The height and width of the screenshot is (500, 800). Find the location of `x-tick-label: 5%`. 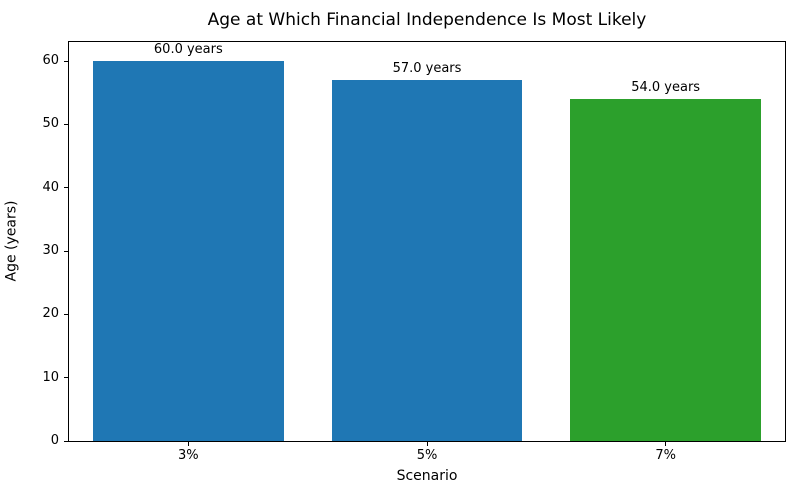

x-tick-label: 5% is located at coordinates (427, 455).